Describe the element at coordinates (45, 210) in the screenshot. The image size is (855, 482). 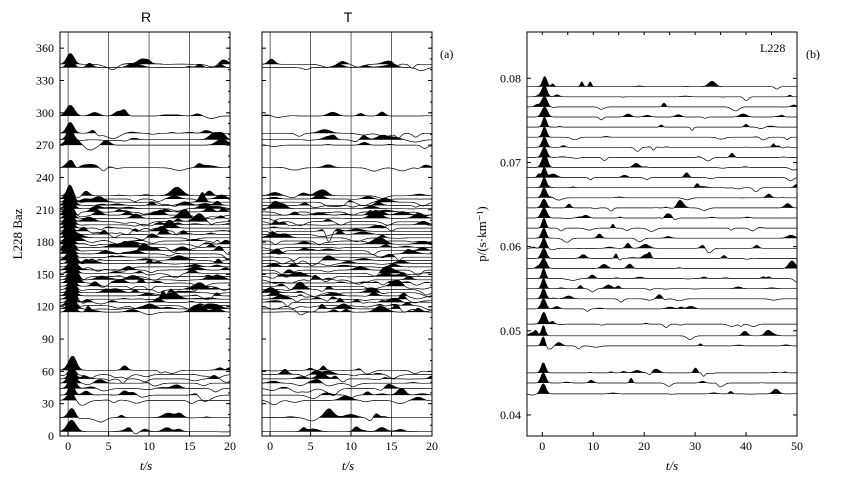
I see `y-tick-label: 210` at that location.